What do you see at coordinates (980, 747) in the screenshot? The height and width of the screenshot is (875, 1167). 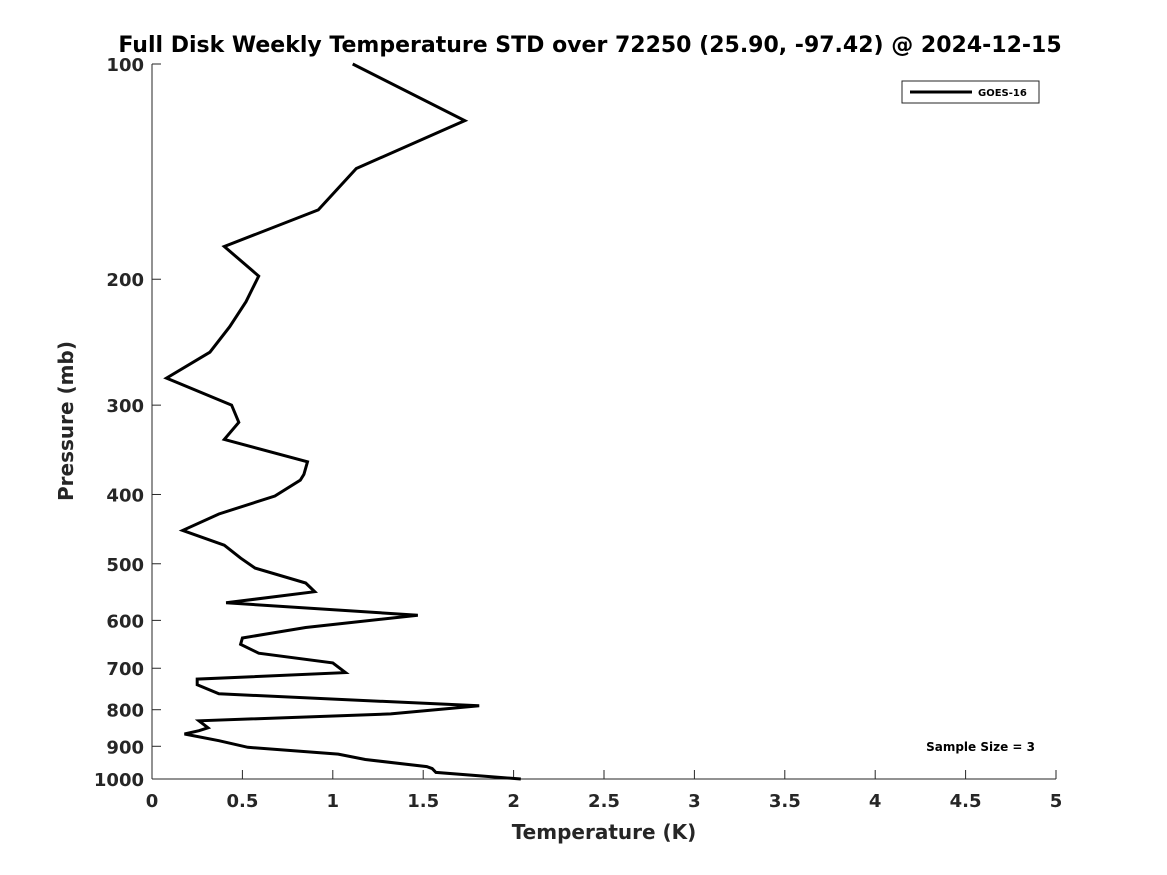 I see `sample-size-annotation: Sample Size = 3` at bounding box center [980, 747].